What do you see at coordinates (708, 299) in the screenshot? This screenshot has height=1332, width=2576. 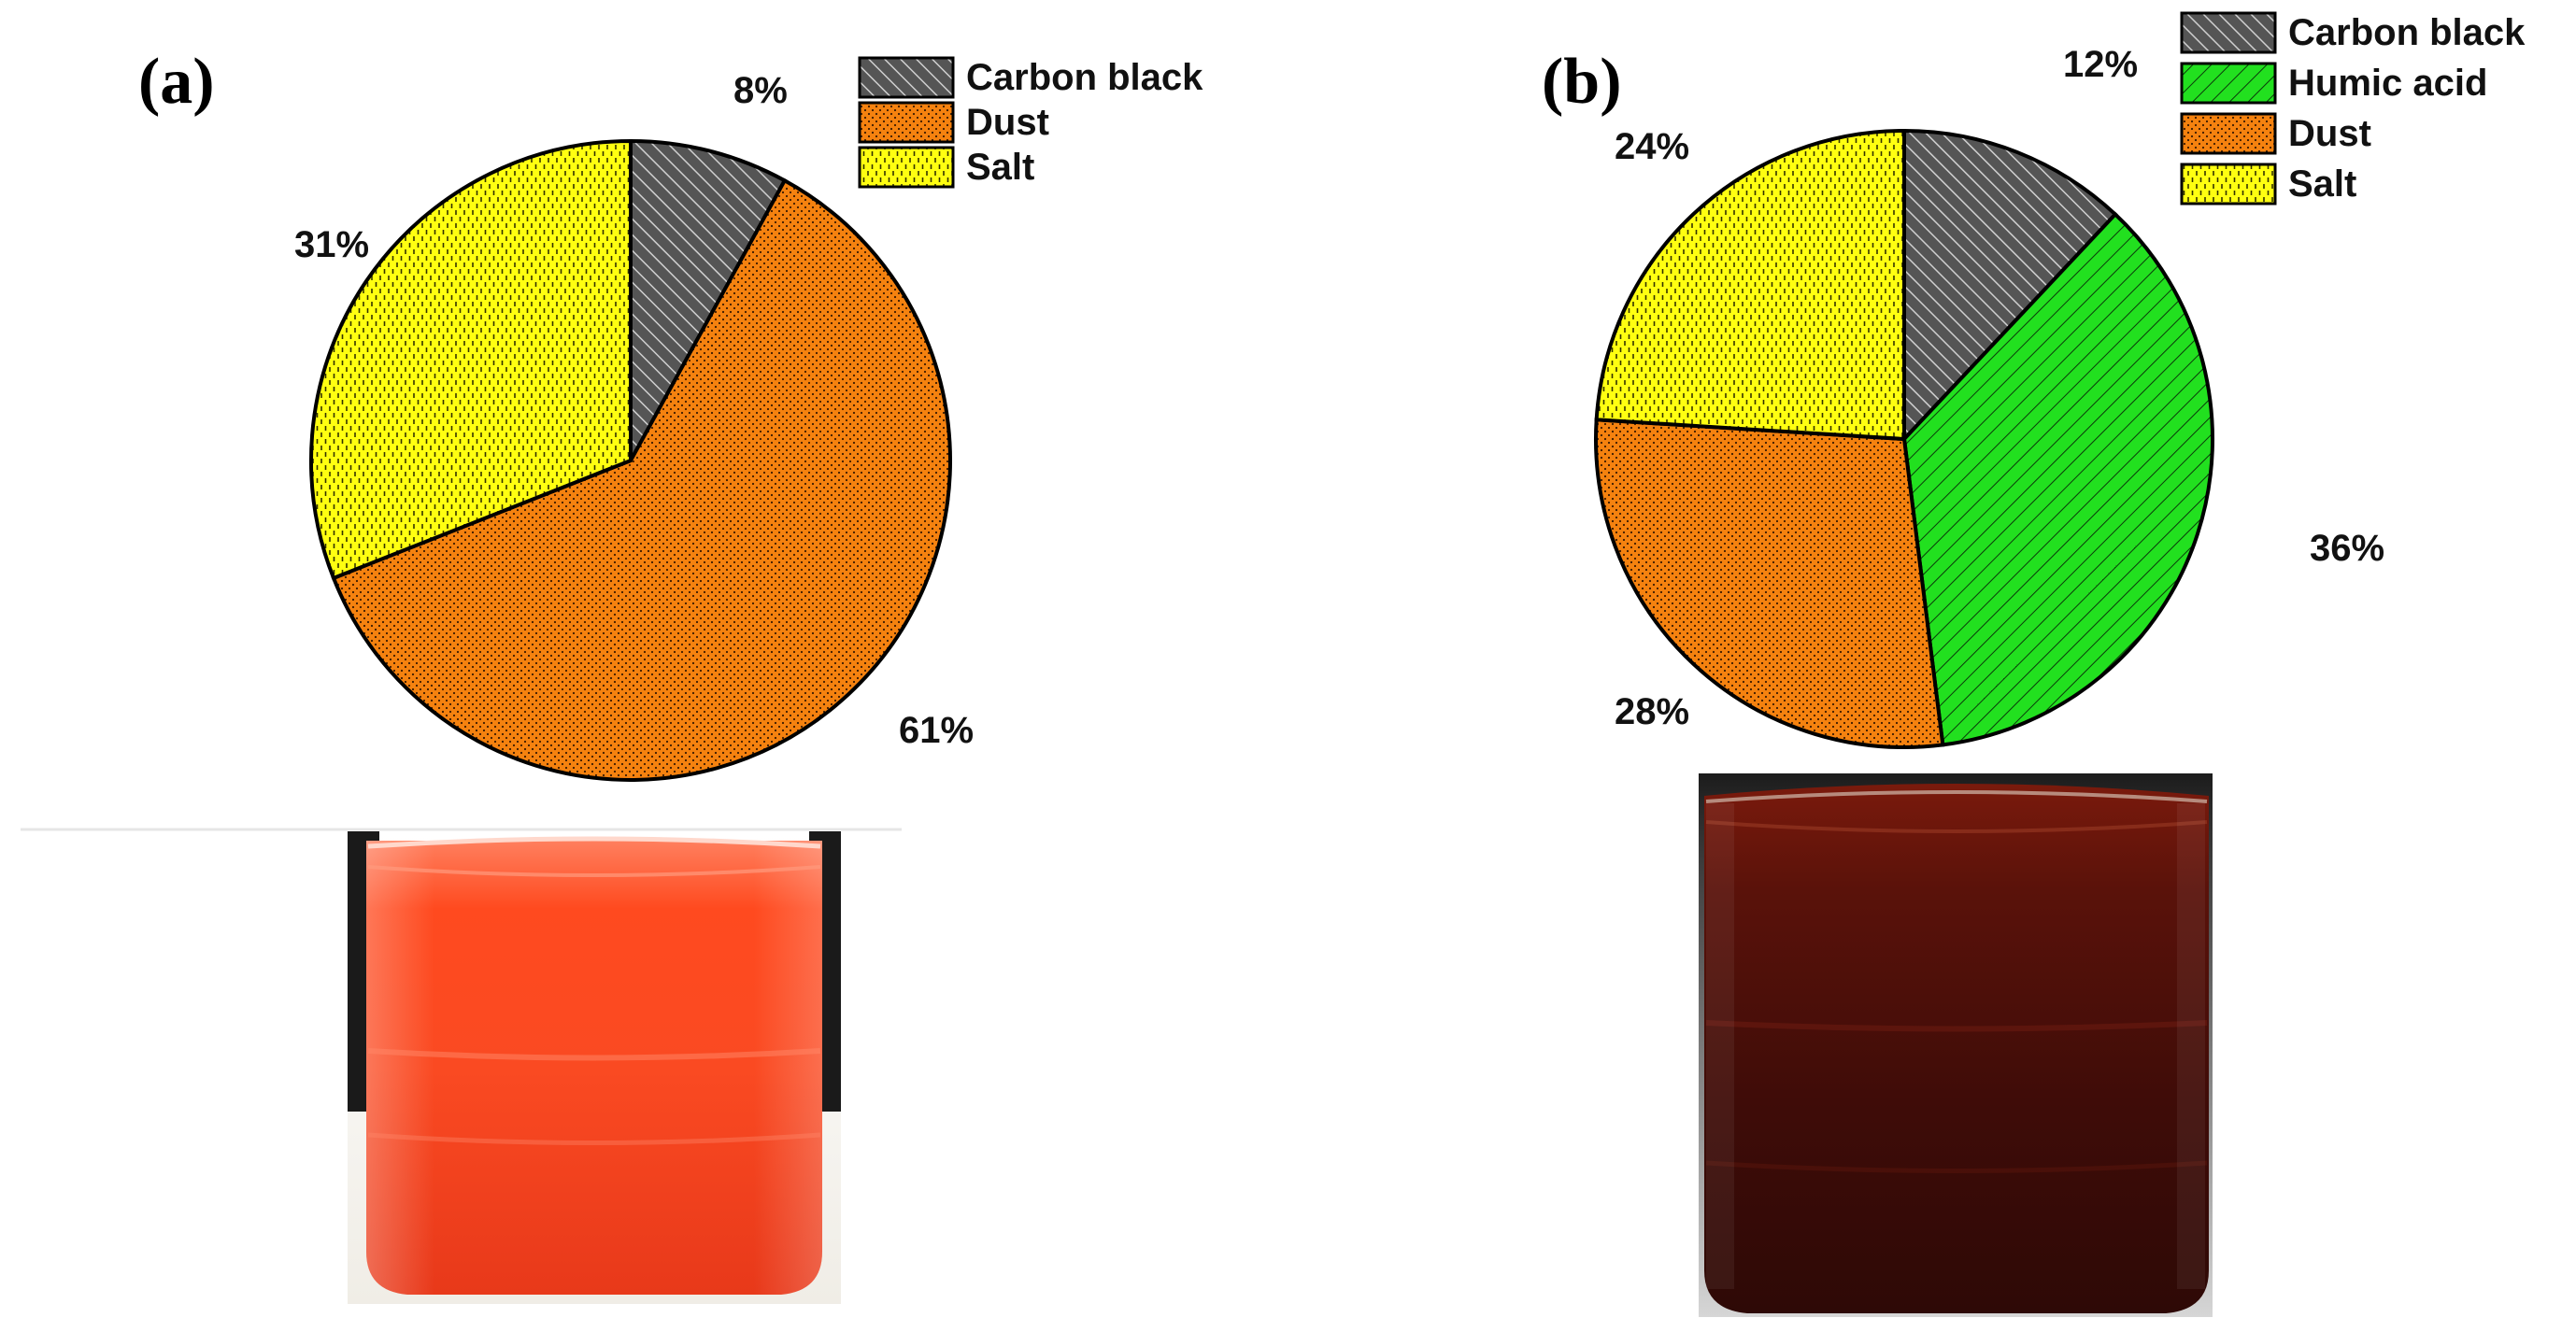 I see `pie-slice-carbon-black-a` at bounding box center [708, 299].